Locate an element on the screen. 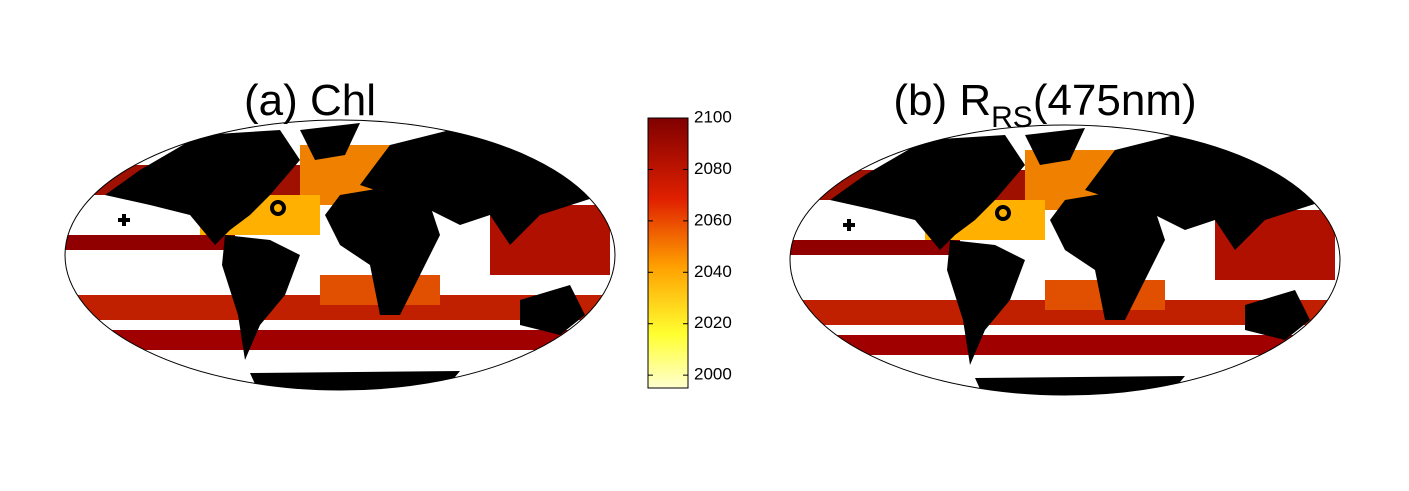 The image size is (1409, 491). tick-label: 2080 is located at coordinates (713, 168).